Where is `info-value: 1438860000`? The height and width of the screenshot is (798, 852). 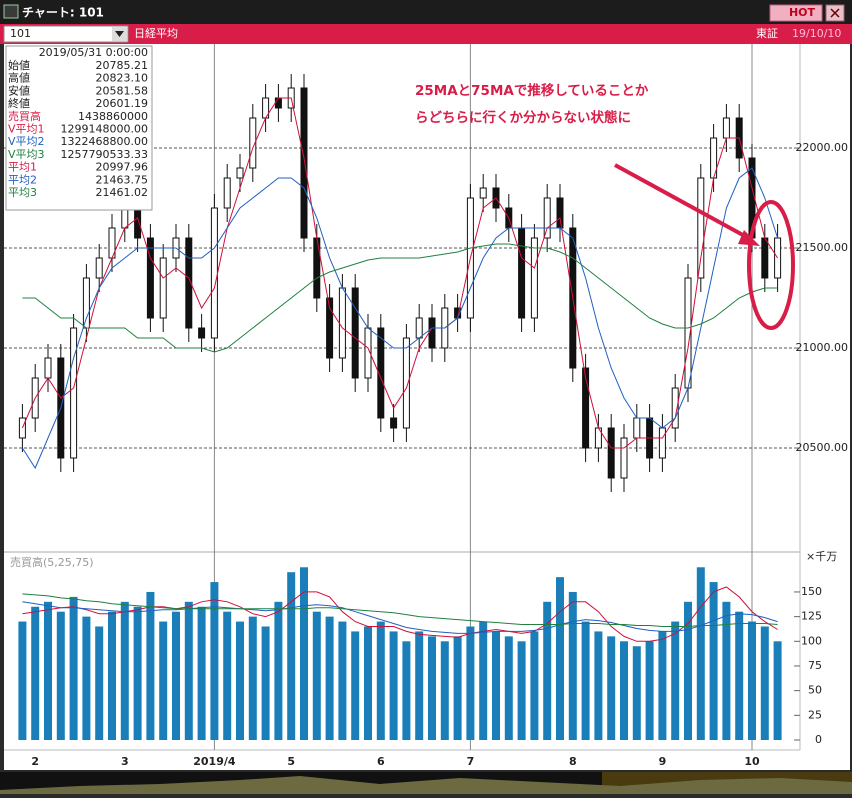
info-value: 1438860000 is located at coordinates (113, 116).